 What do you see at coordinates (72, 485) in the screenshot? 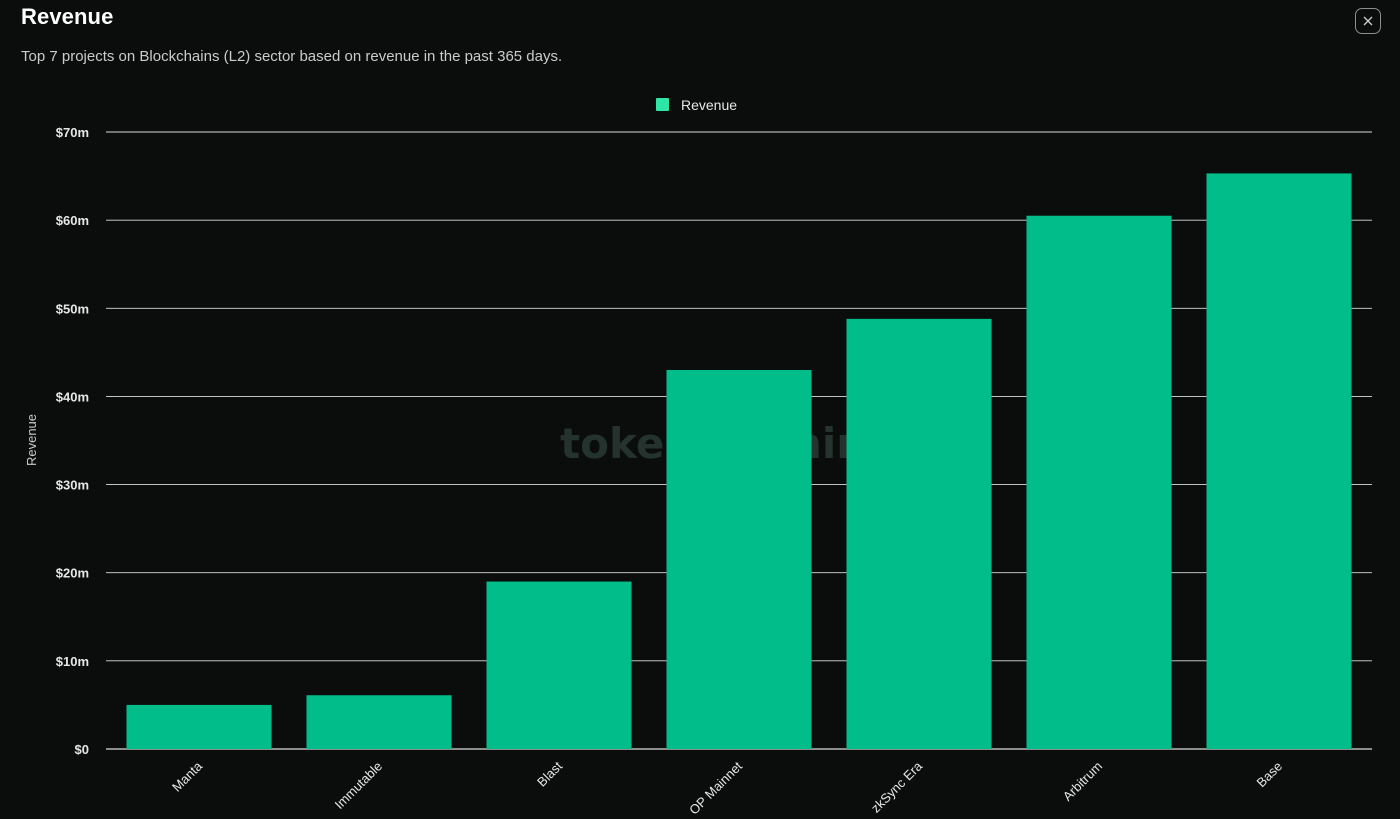
I see `y-tick-label: $30m` at bounding box center [72, 485].